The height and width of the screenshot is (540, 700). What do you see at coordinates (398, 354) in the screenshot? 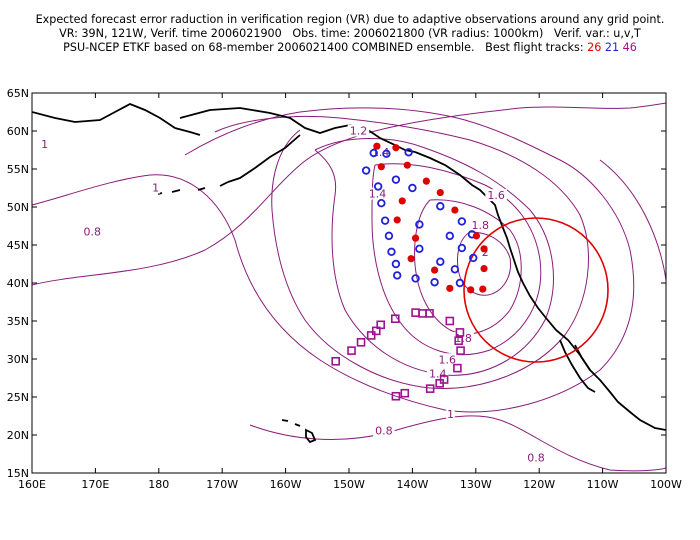
I see `track-c-markers` at bounding box center [398, 354].